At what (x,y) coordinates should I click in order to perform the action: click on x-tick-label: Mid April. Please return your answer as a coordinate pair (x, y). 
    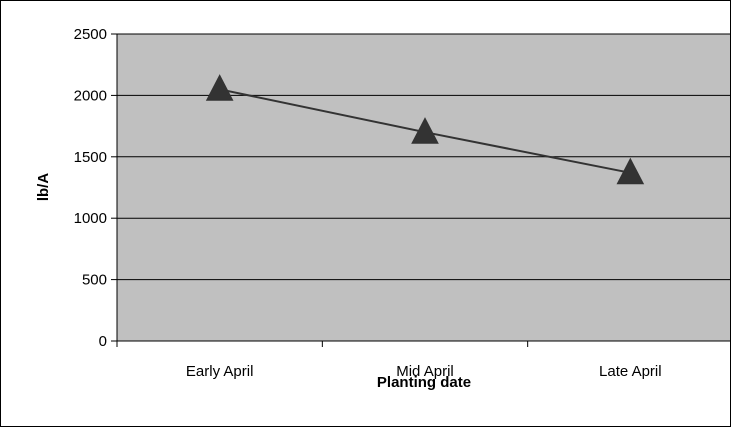
    Looking at the image, I should click on (425, 371).